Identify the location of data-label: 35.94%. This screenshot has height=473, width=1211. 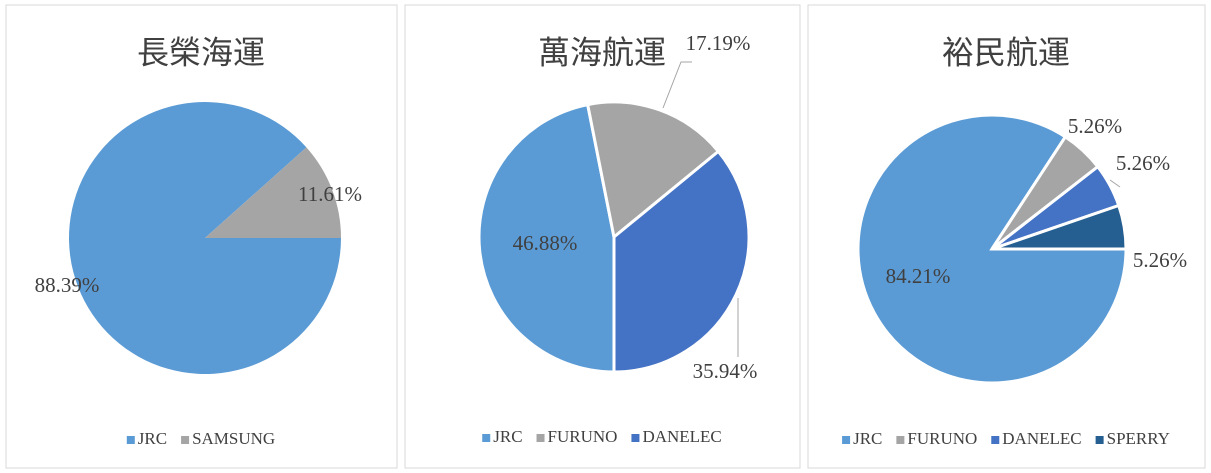
(725, 371).